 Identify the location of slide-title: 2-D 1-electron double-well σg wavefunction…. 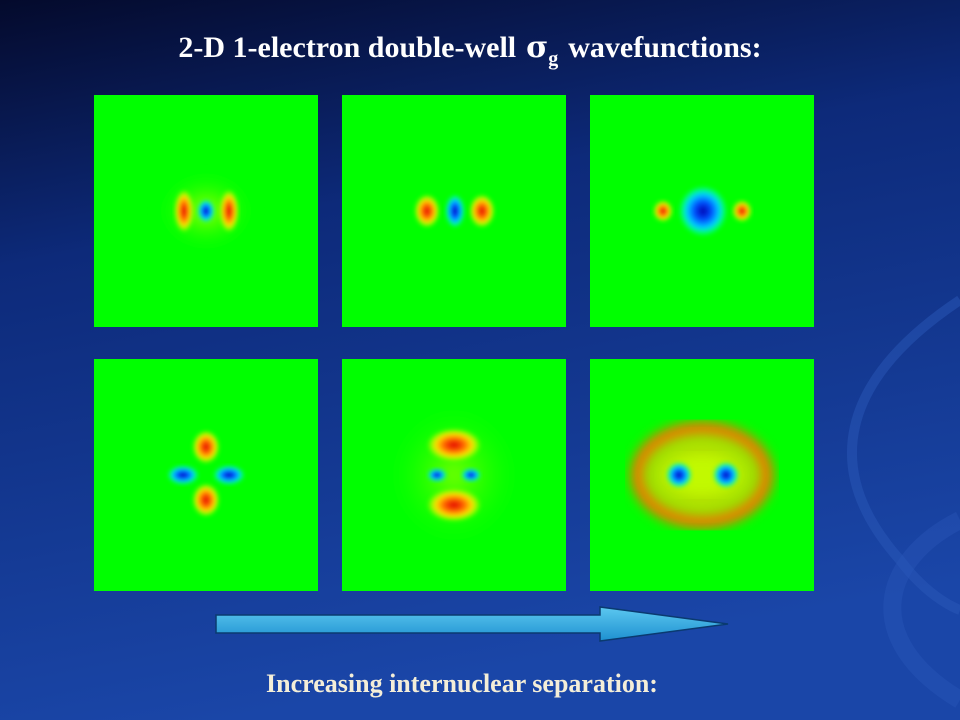
(469, 50).